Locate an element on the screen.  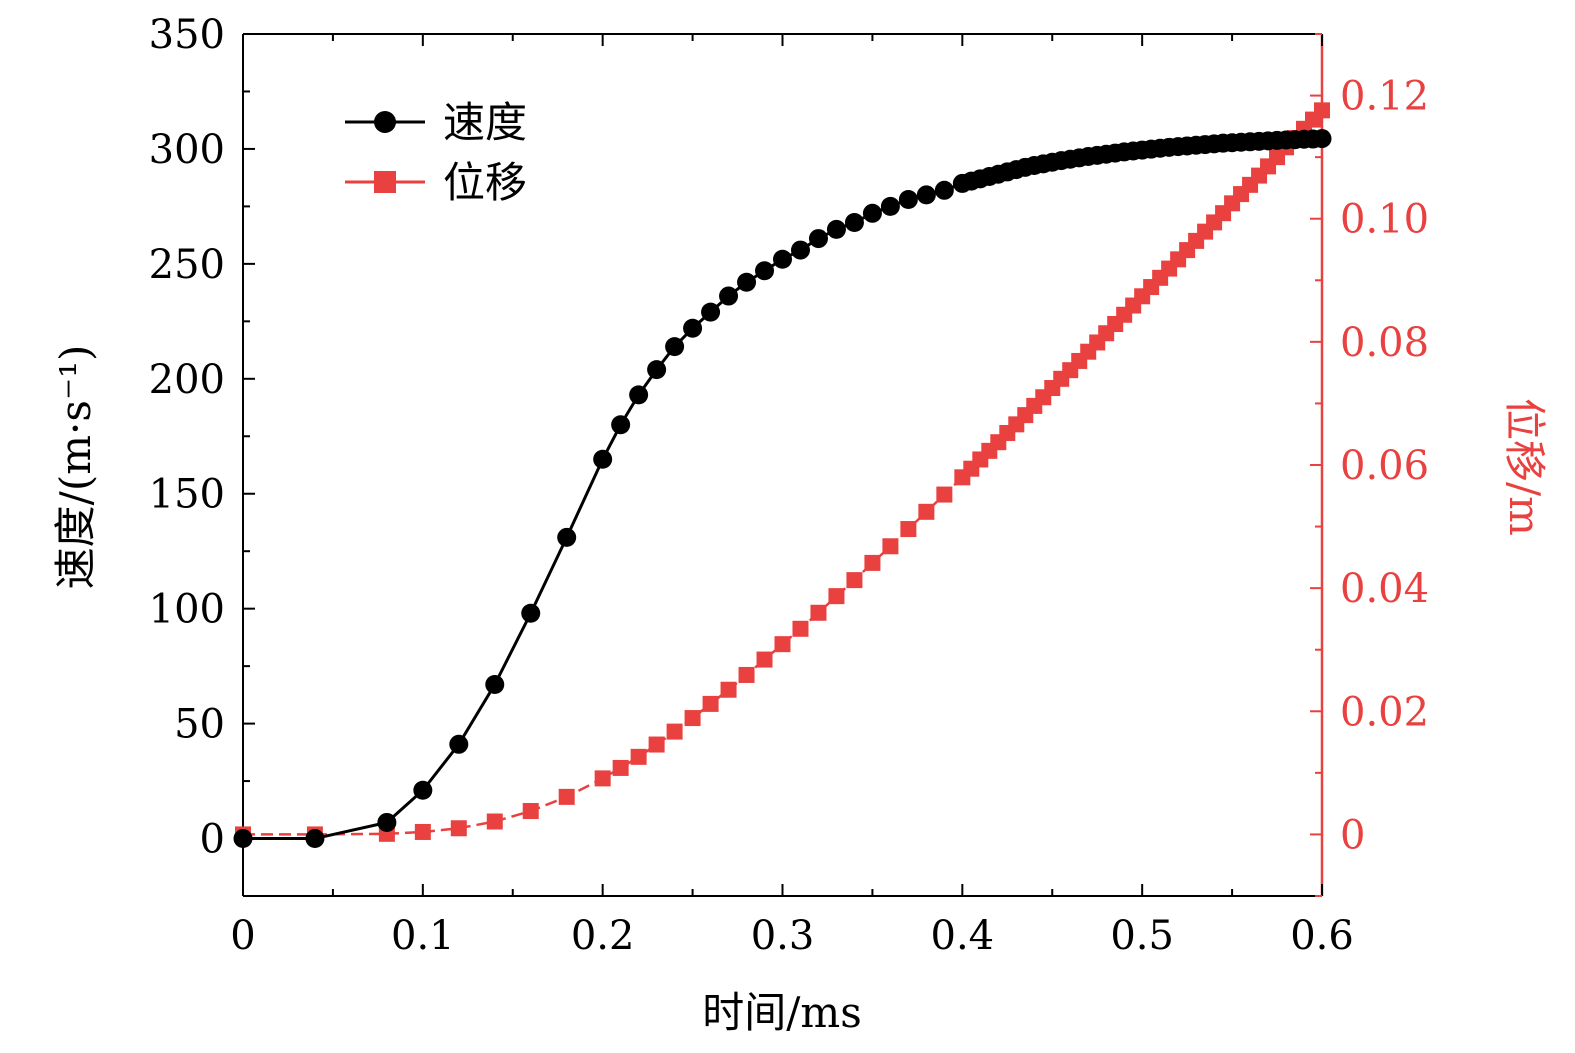
y-right-tick-label: 0 is located at coordinates (1352, 835).